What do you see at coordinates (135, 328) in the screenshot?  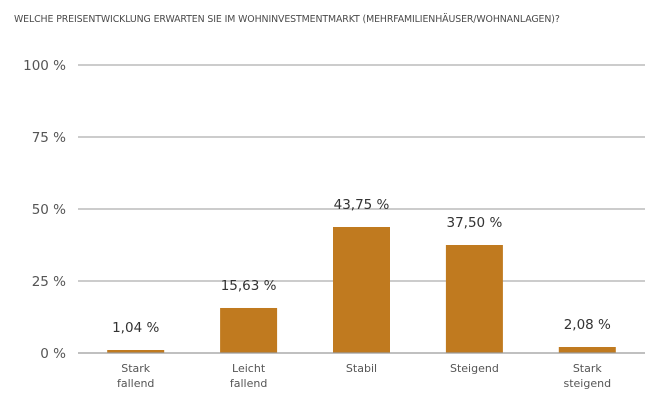 I see `data-label: 1,04 %` at bounding box center [135, 328].